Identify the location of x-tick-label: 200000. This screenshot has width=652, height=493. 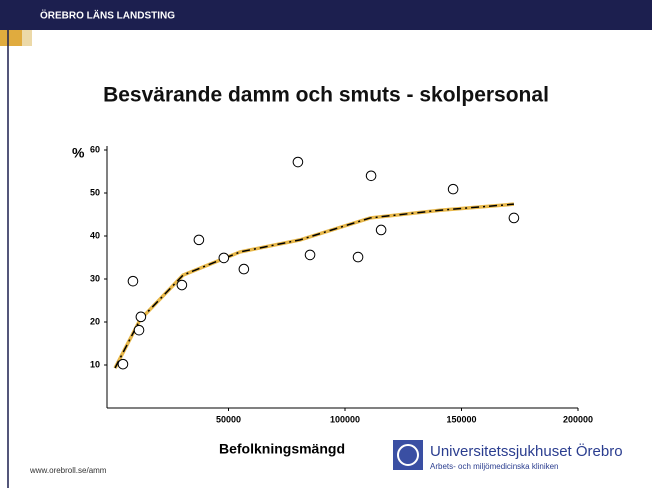
(578, 419).